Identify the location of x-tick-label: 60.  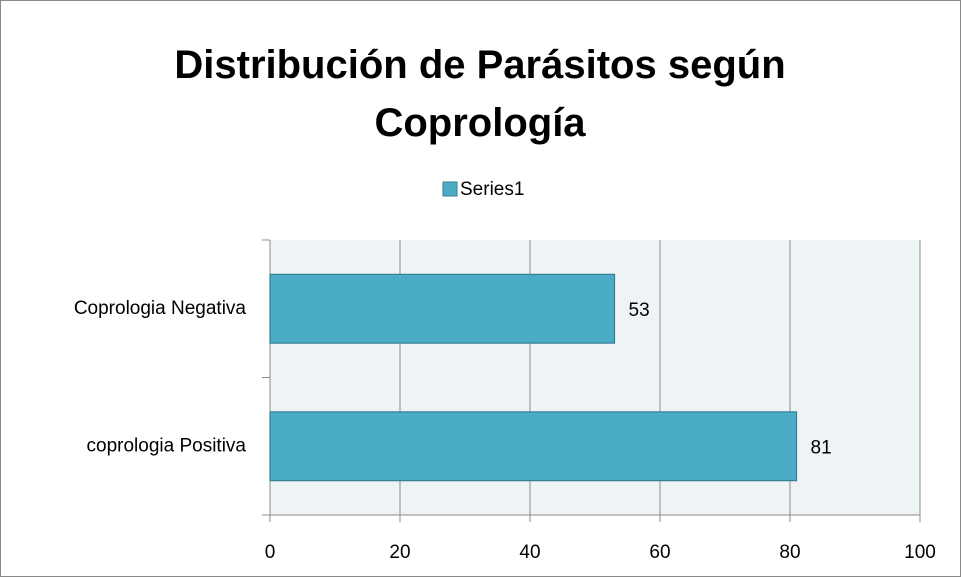
(659, 552).